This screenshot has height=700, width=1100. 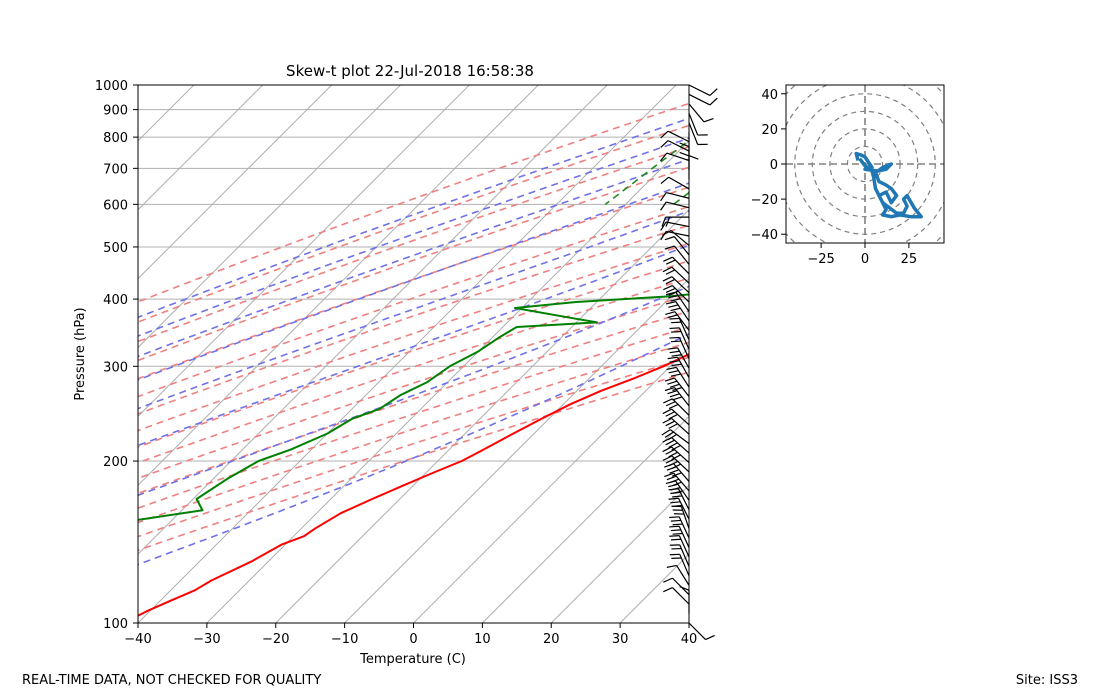 What do you see at coordinates (115, 462) in the screenshot?
I see `y-tick-label: 200` at bounding box center [115, 462].